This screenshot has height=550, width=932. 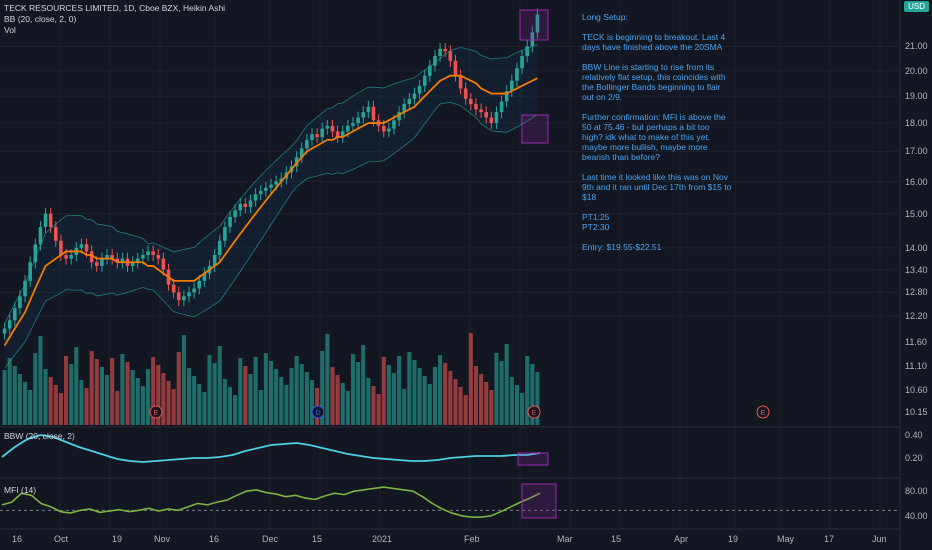 I want to click on price-tick-label: 15.00, so click(x=916, y=213).